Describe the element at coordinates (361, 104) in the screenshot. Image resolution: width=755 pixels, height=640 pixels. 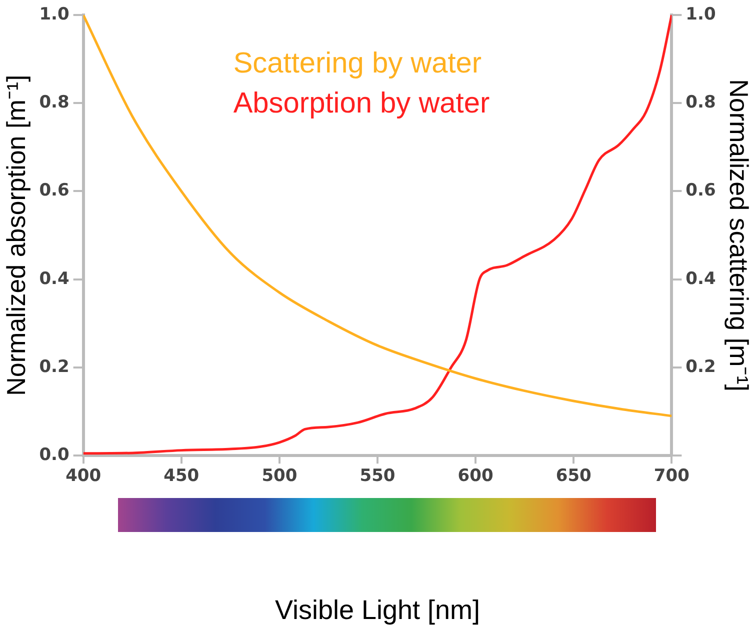
I see `text: Absorption by water` at that location.